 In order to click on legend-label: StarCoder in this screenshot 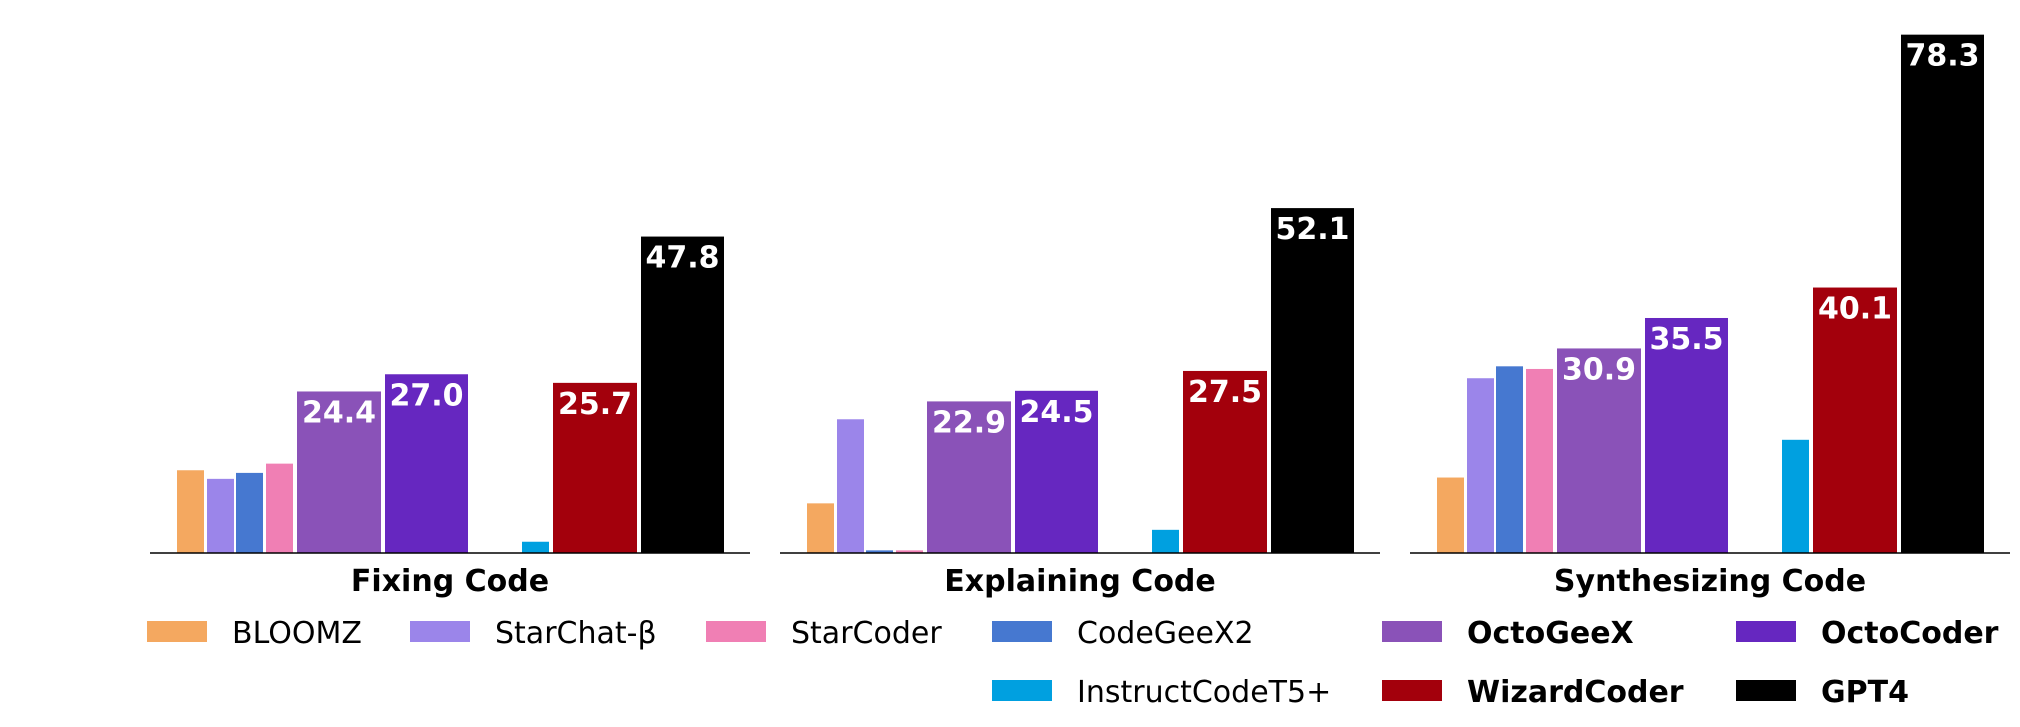, I will do `click(866, 633)`.